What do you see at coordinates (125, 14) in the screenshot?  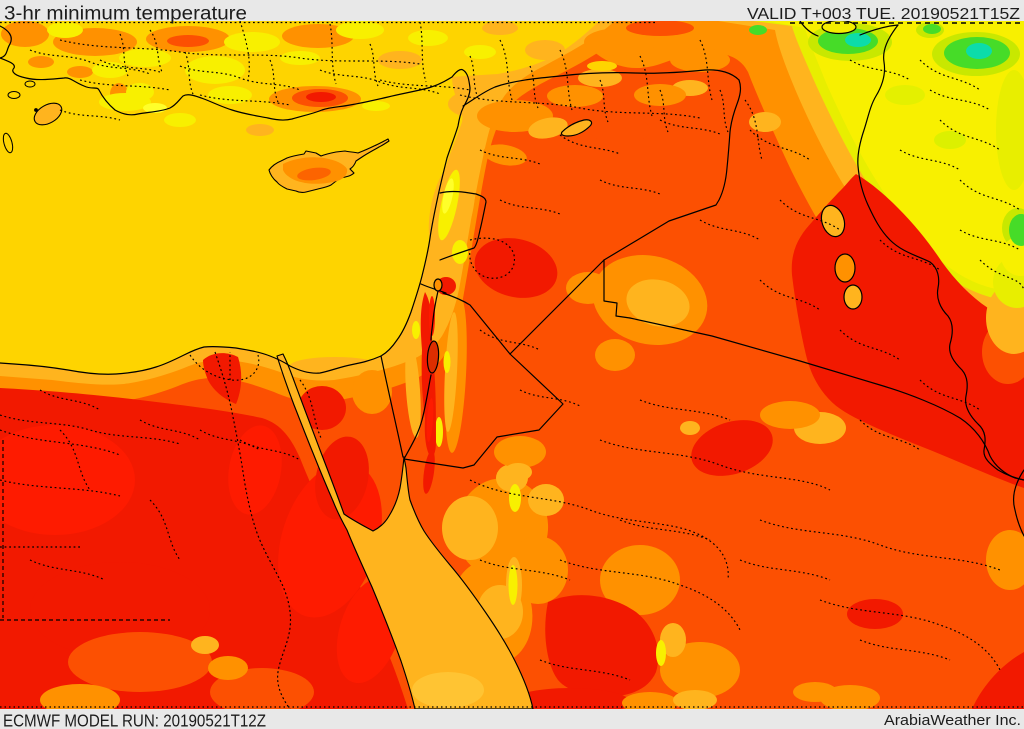 I see `svg-text: 3-hr minimum temperature` at bounding box center [125, 14].